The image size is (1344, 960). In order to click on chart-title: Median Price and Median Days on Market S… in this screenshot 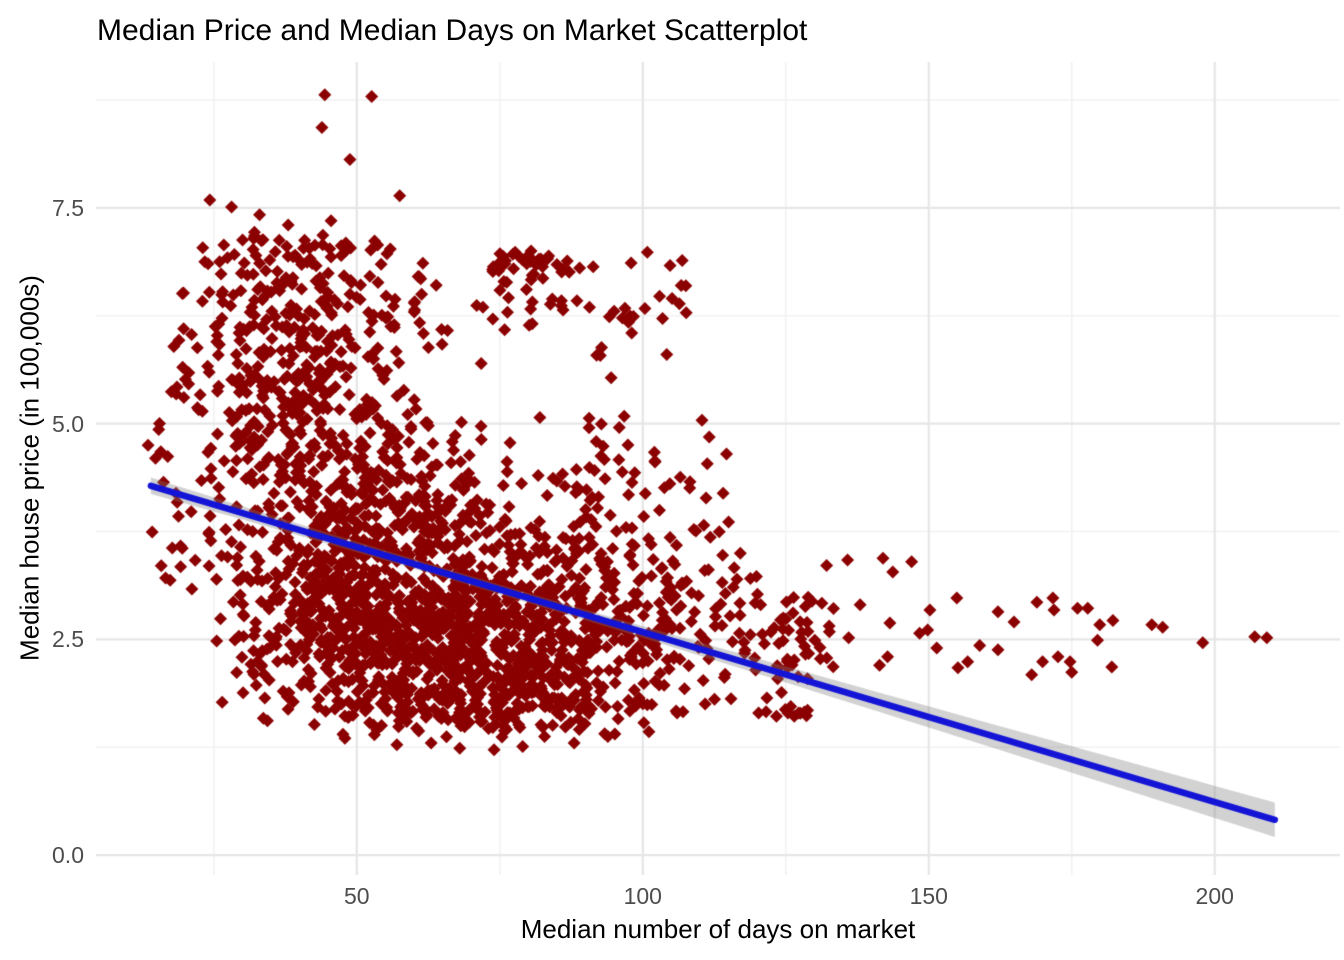, I will do `click(452, 30)`.